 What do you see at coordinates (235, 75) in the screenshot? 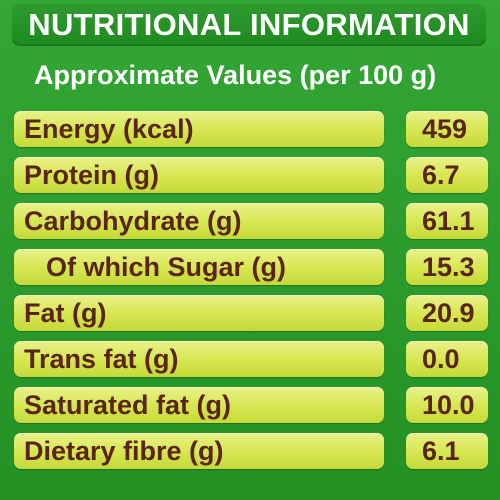
I see `subtitle: Approximate Values (per 100 g)` at bounding box center [235, 75].